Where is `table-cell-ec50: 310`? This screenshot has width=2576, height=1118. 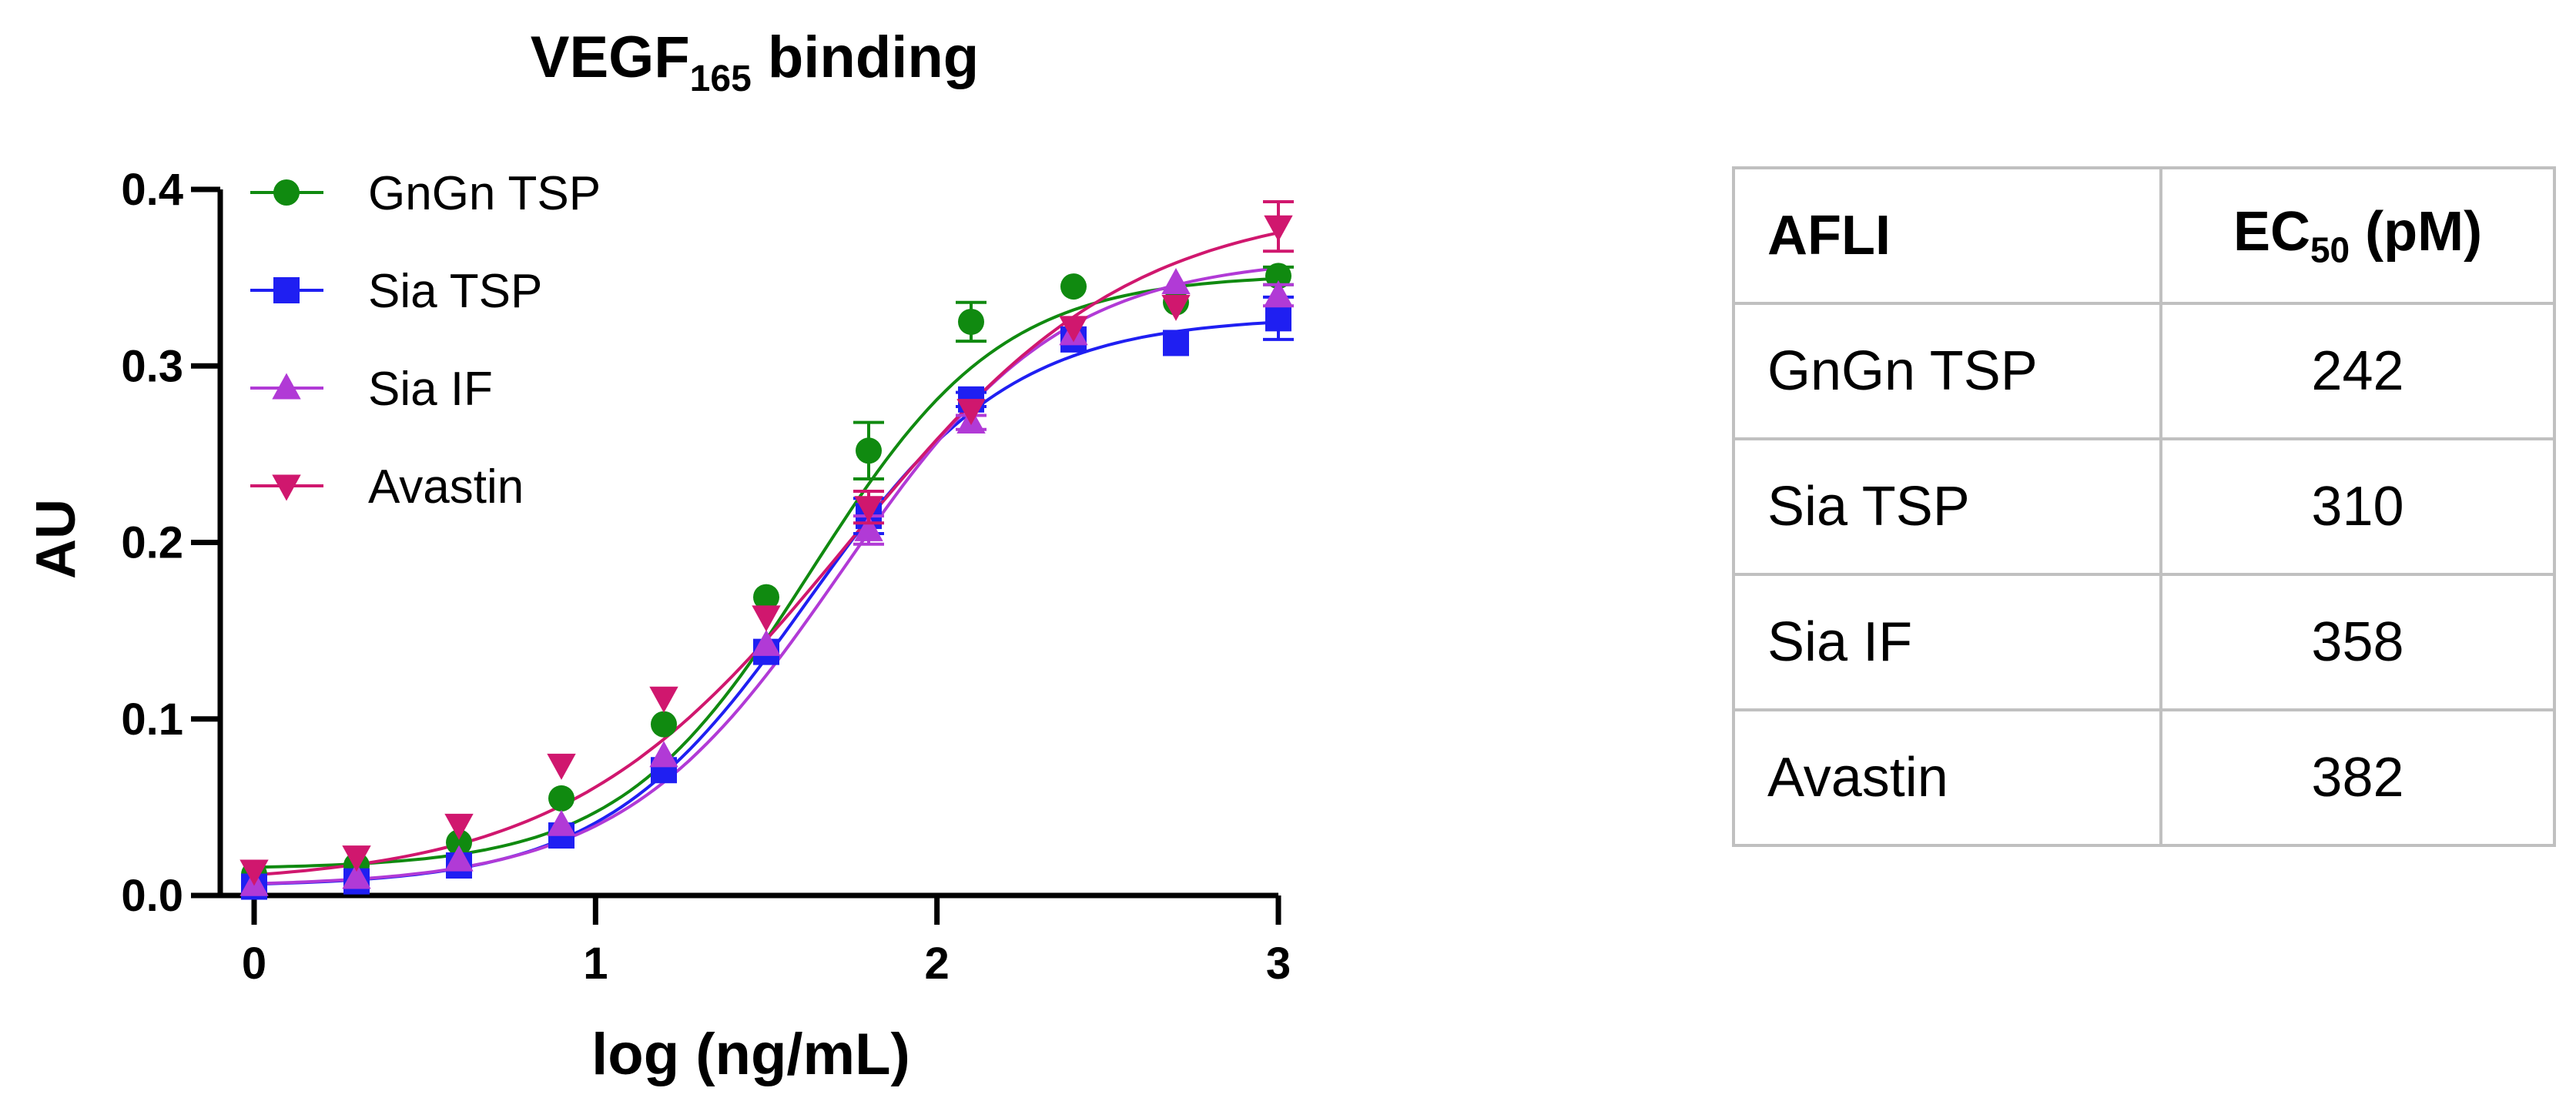 table-cell-ec50: 310 is located at coordinates (2357, 506).